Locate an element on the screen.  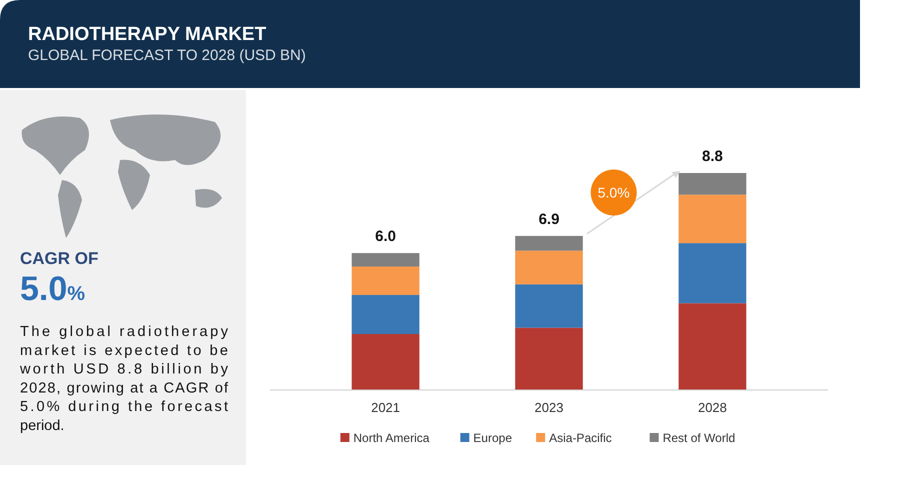
text: The global radiotherapy market is expected to be worth USD 8.8 billion by 2028, growing at a CAGR of 5.0% during the forecast period. is located at coordinates (124, 379).